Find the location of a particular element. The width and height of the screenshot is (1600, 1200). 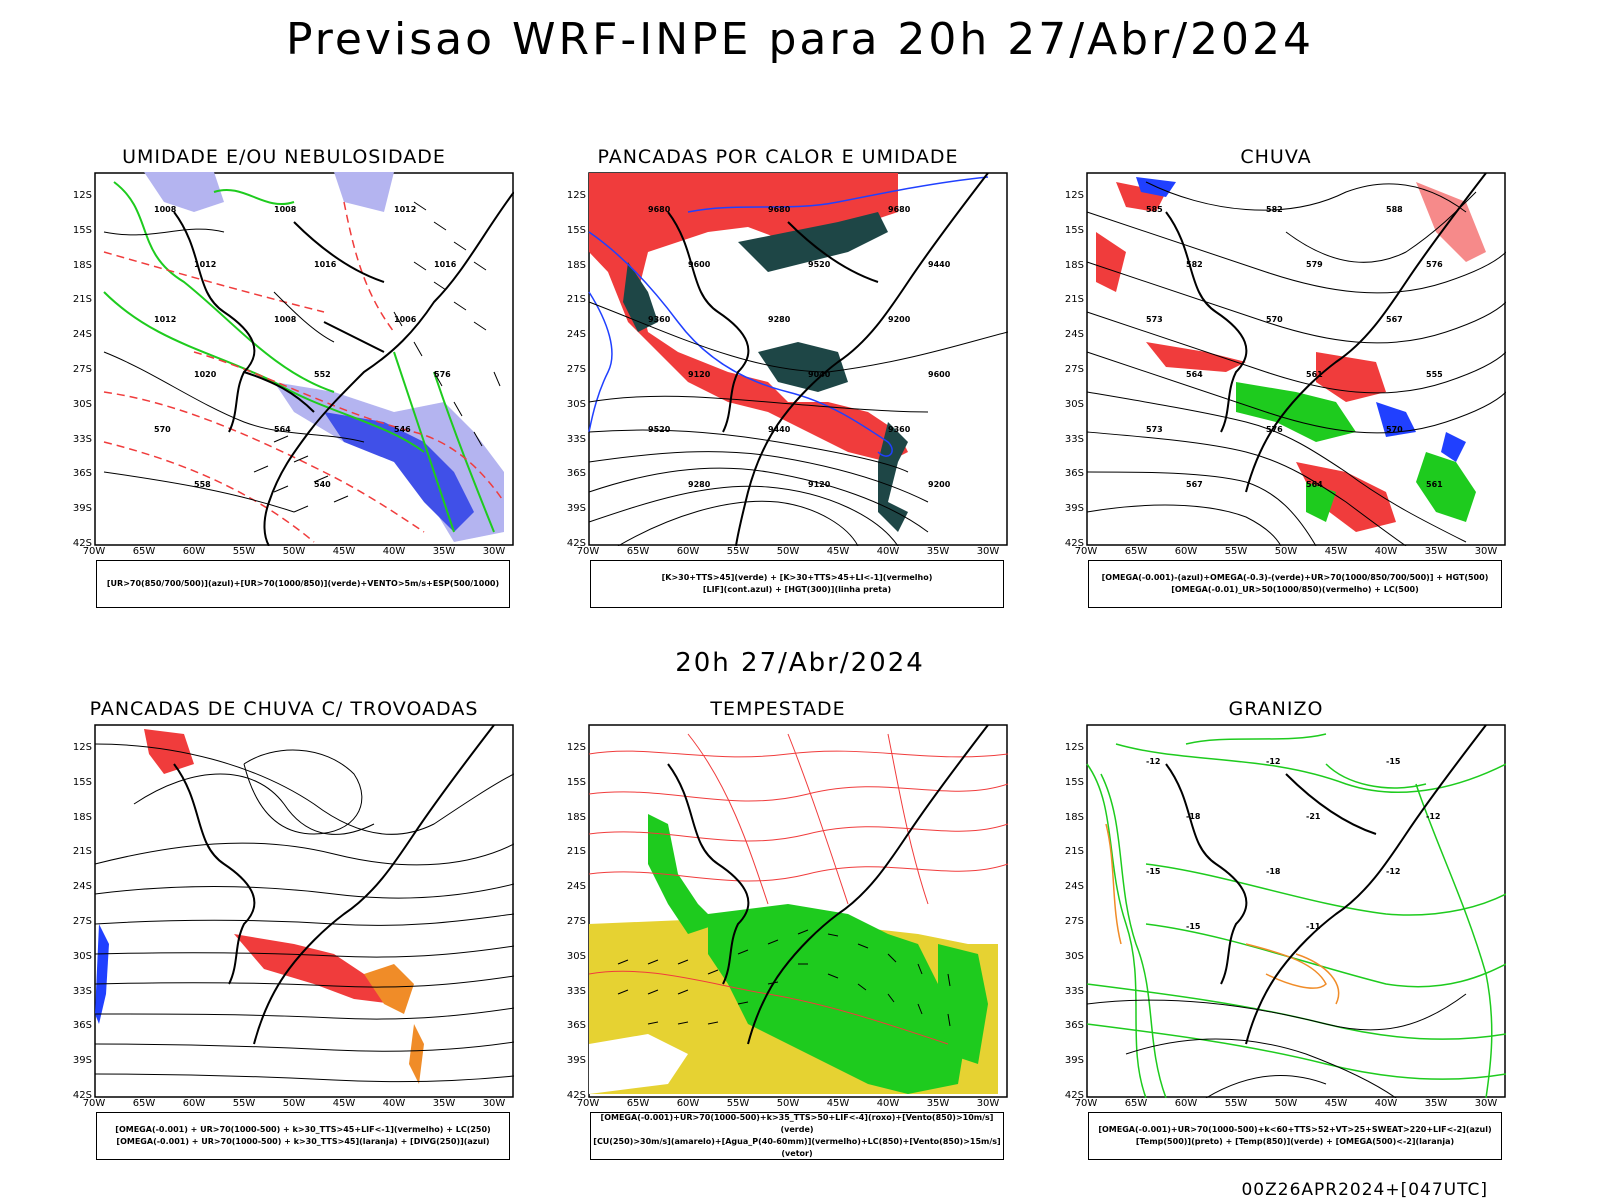

contour-label: 555 is located at coordinates (1434, 374).